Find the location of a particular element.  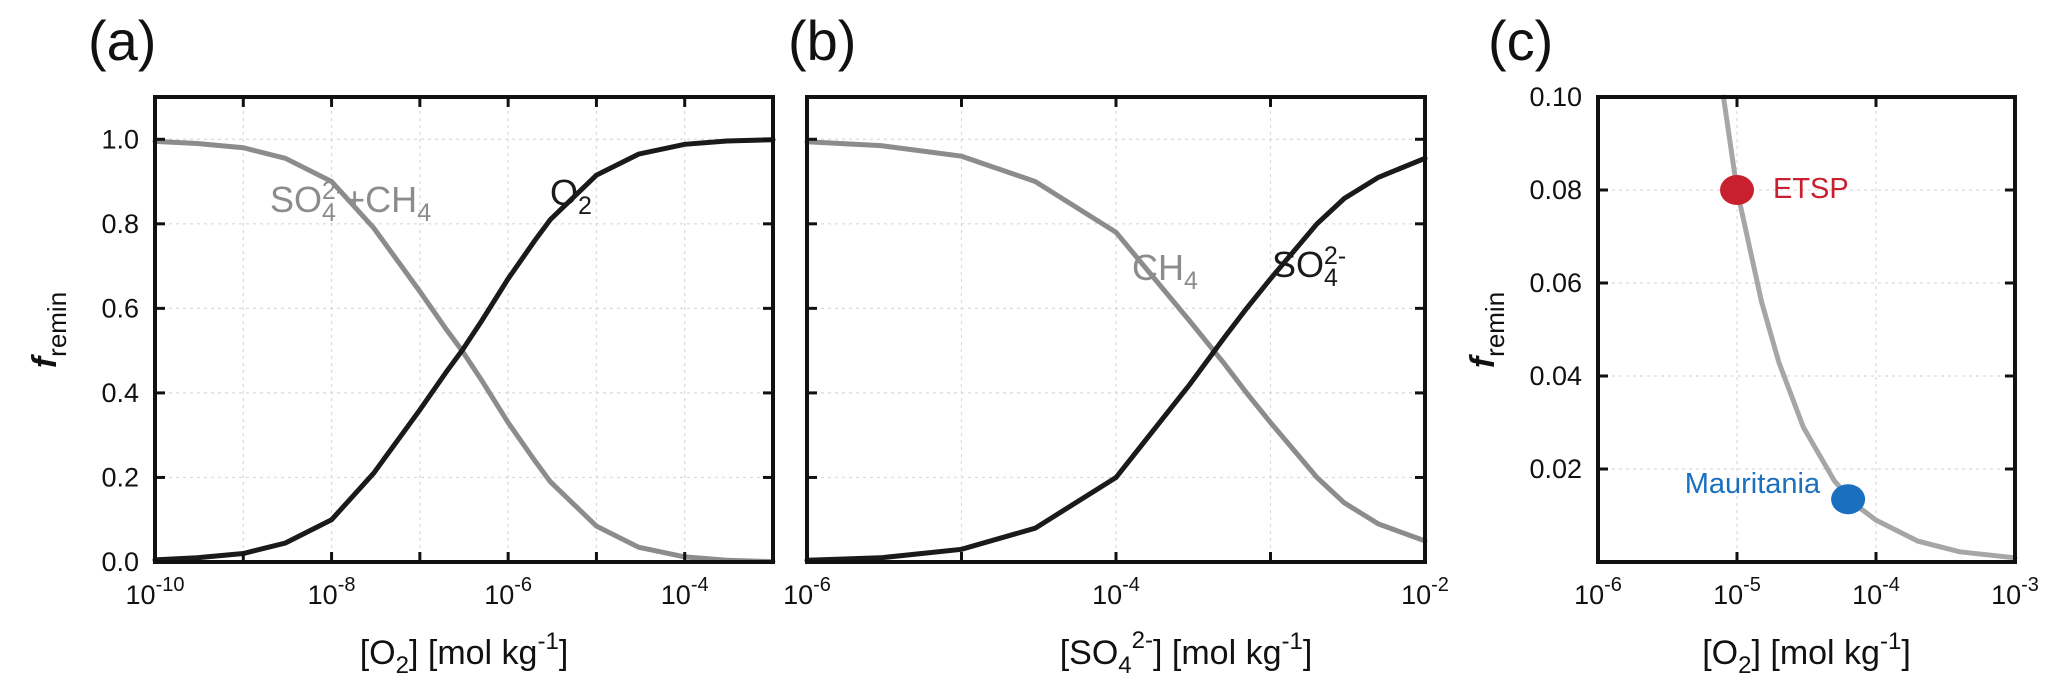

x-tick-label: 10⁻³ is located at coordinates (2015, 592).